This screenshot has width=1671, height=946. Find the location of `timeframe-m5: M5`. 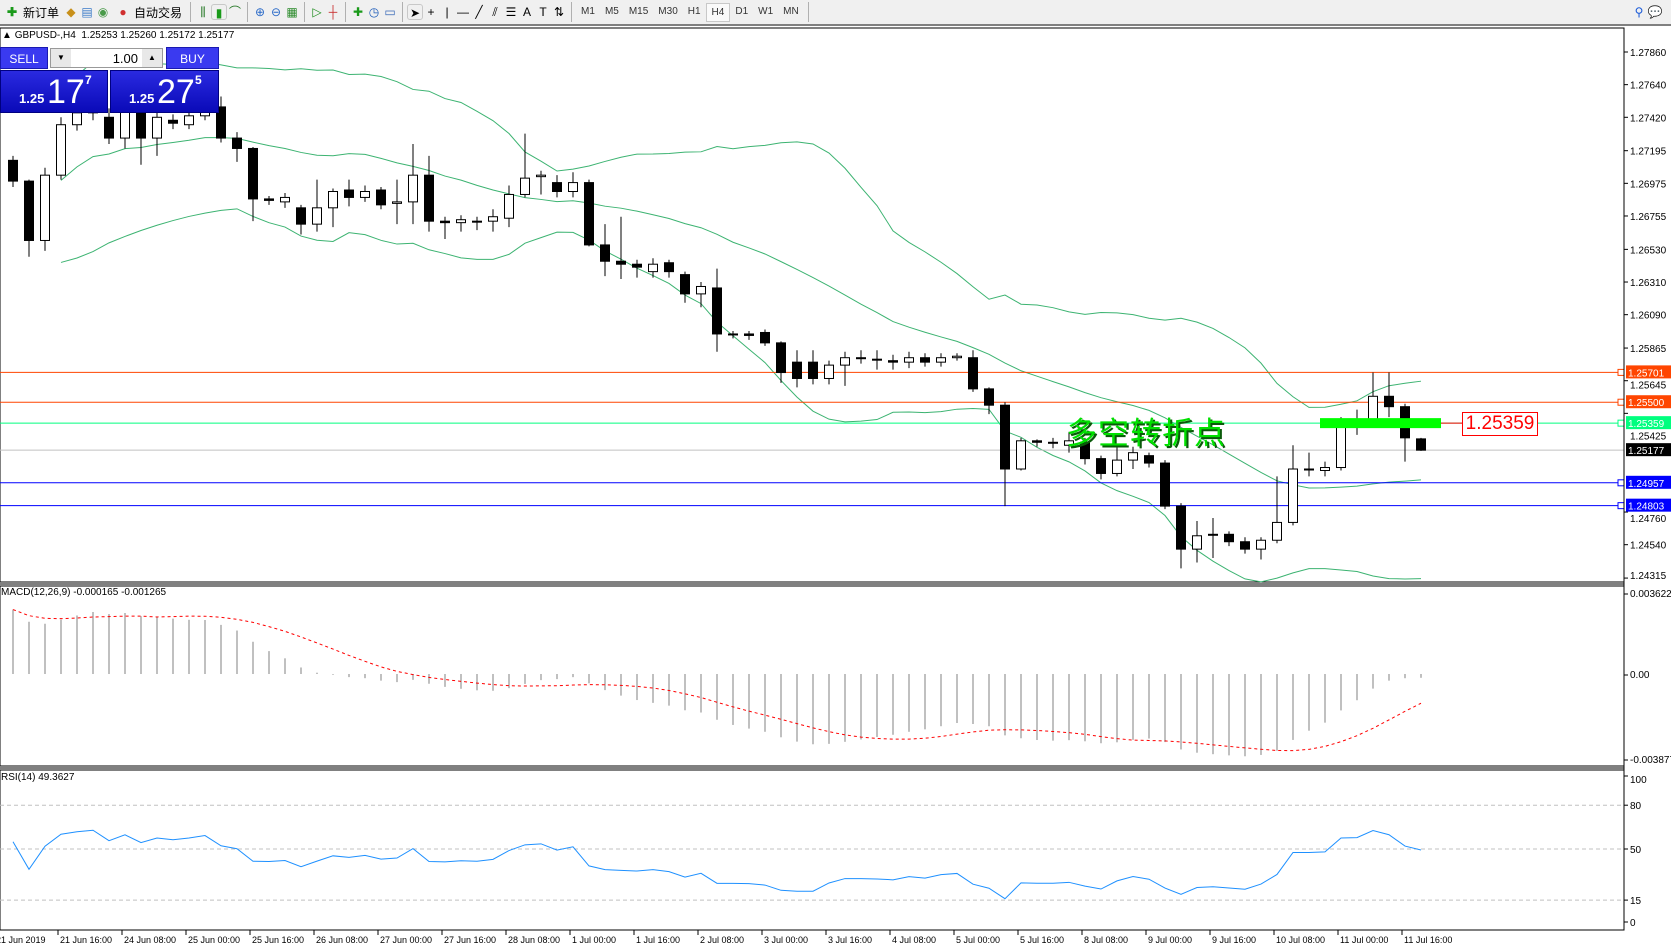

timeframe-m5: M5 is located at coordinates (611, 11).